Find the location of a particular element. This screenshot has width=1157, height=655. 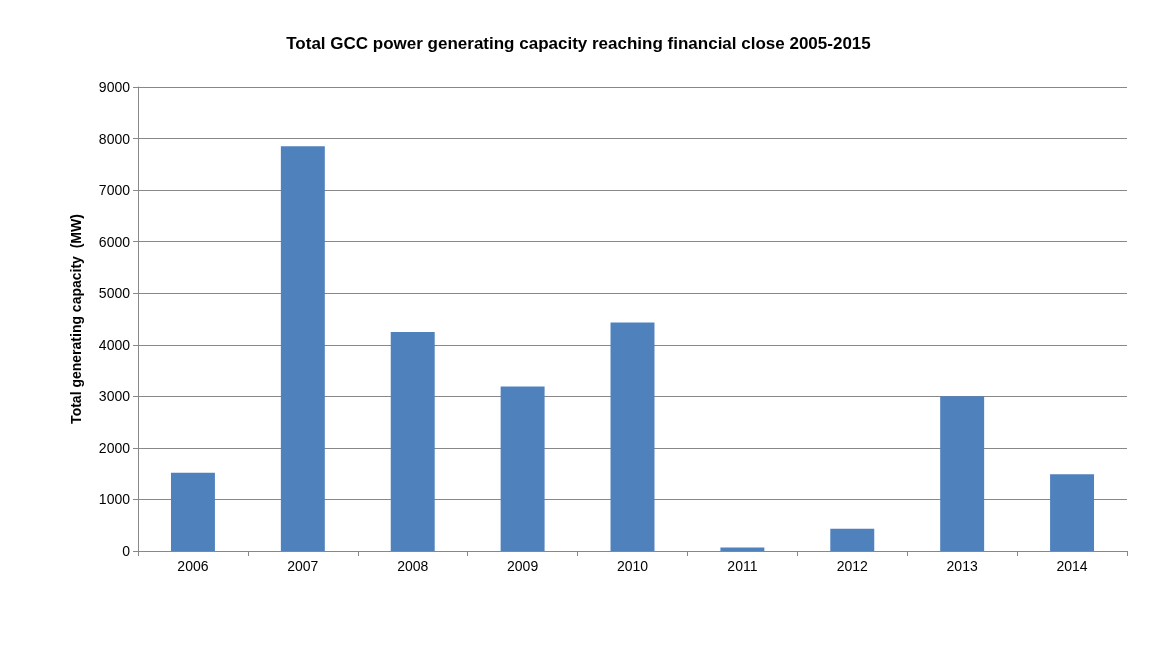

chart-title: Total GCC power generating capacity reaching financial close 2005-2015 is located at coordinates (578, 43).